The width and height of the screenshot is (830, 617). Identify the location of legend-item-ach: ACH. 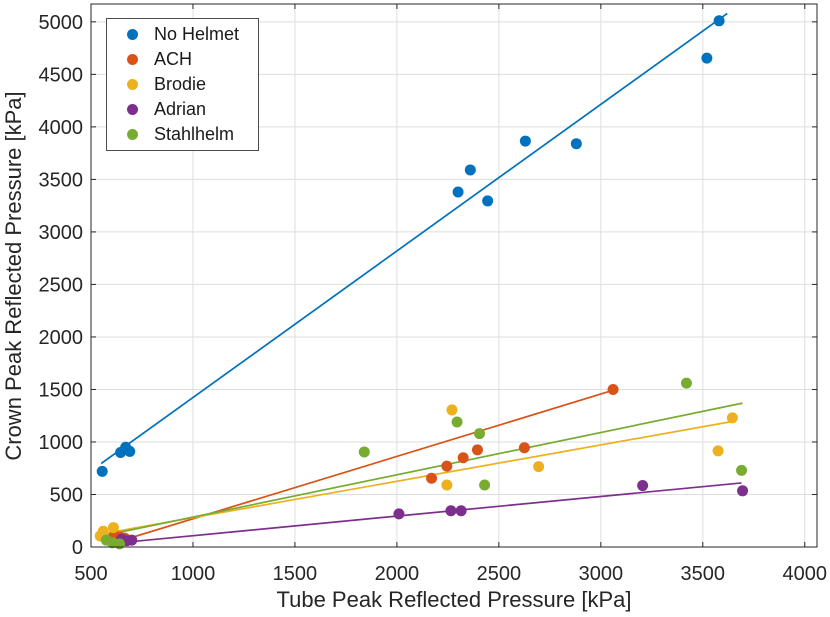
(182, 59).